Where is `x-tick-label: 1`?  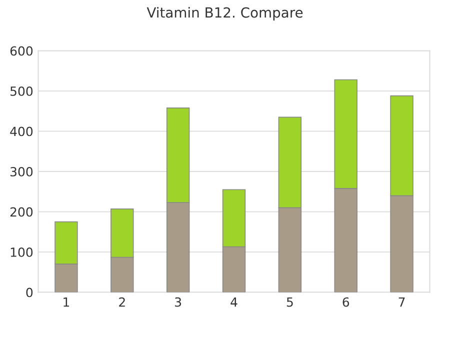 x-tick-label: 1 is located at coordinates (67, 302).